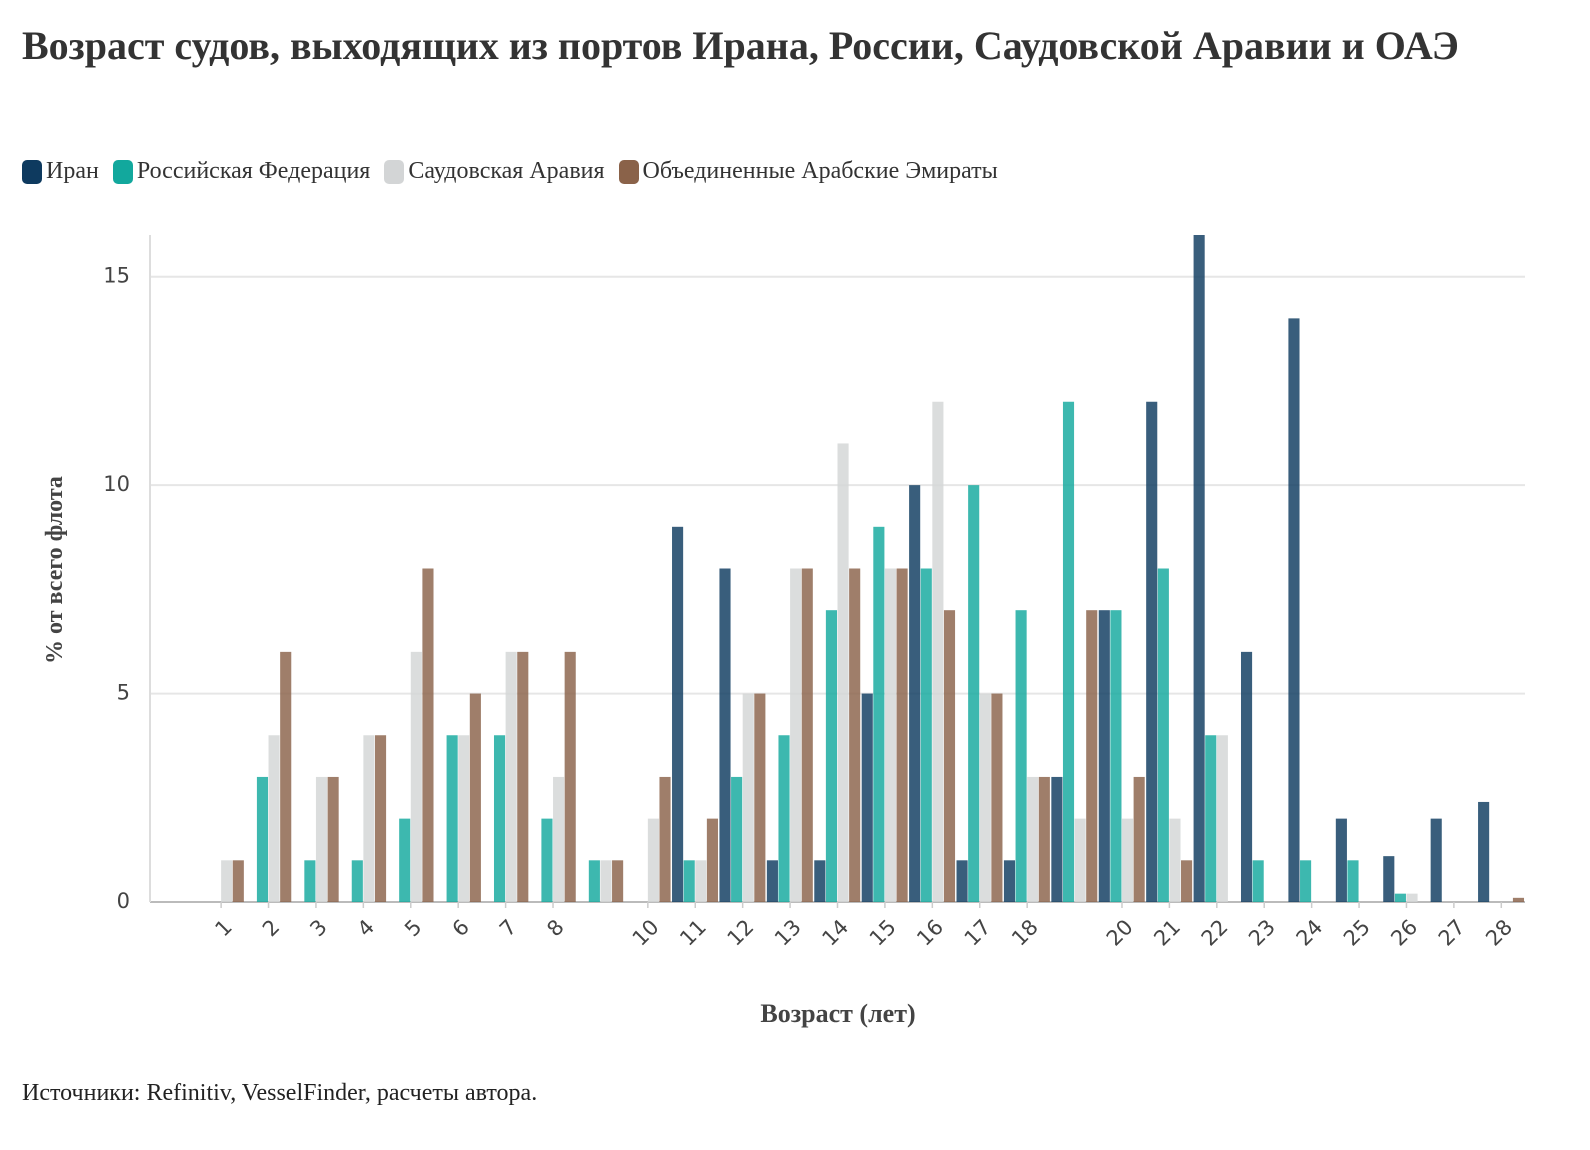 Image resolution: width=1590 pixels, height=1150 pixels. Describe the element at coordinates (55, 570) in the screenshot. I see `y-axis-label: % от всего флота` at that location.